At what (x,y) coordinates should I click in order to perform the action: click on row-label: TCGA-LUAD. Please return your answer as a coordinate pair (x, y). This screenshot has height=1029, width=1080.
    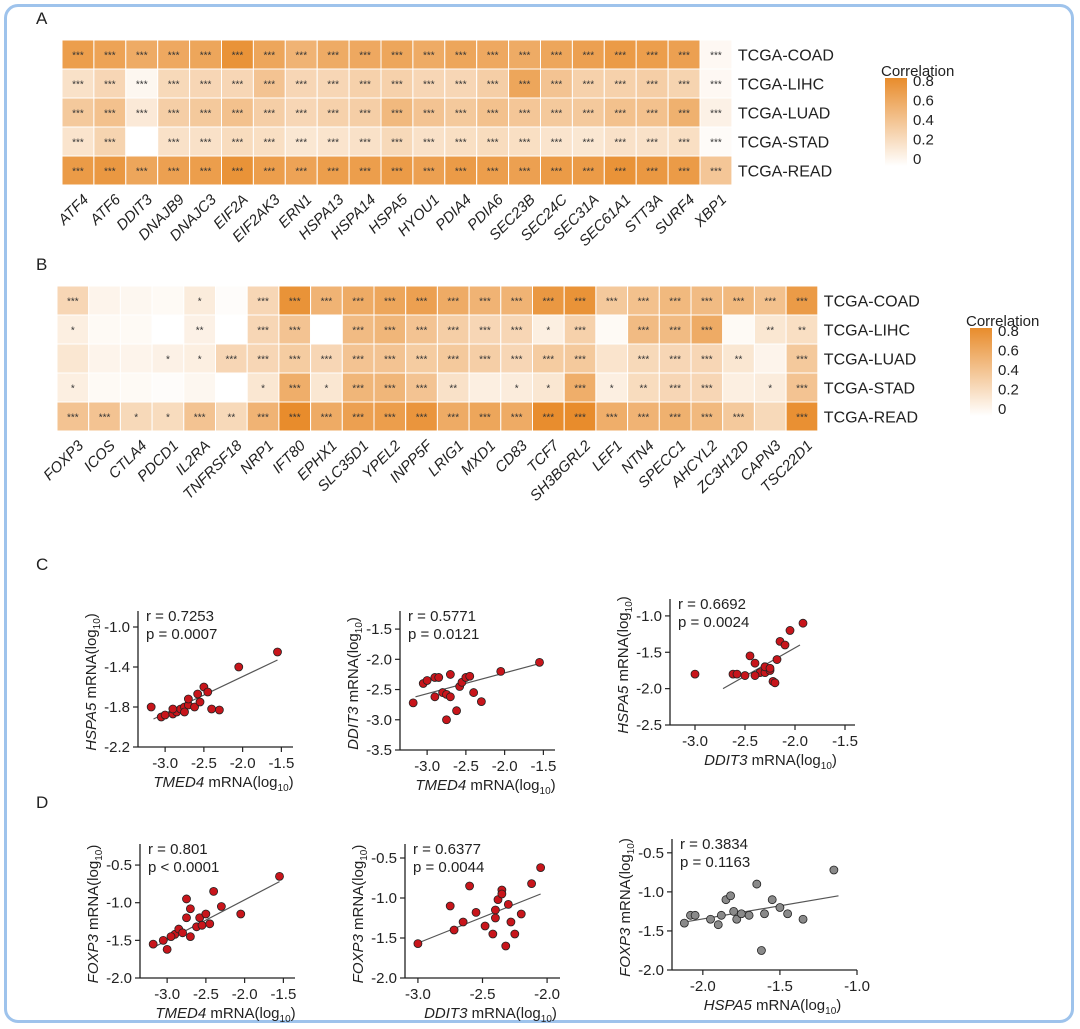
    Looking at the image, I should click on (870, 360).